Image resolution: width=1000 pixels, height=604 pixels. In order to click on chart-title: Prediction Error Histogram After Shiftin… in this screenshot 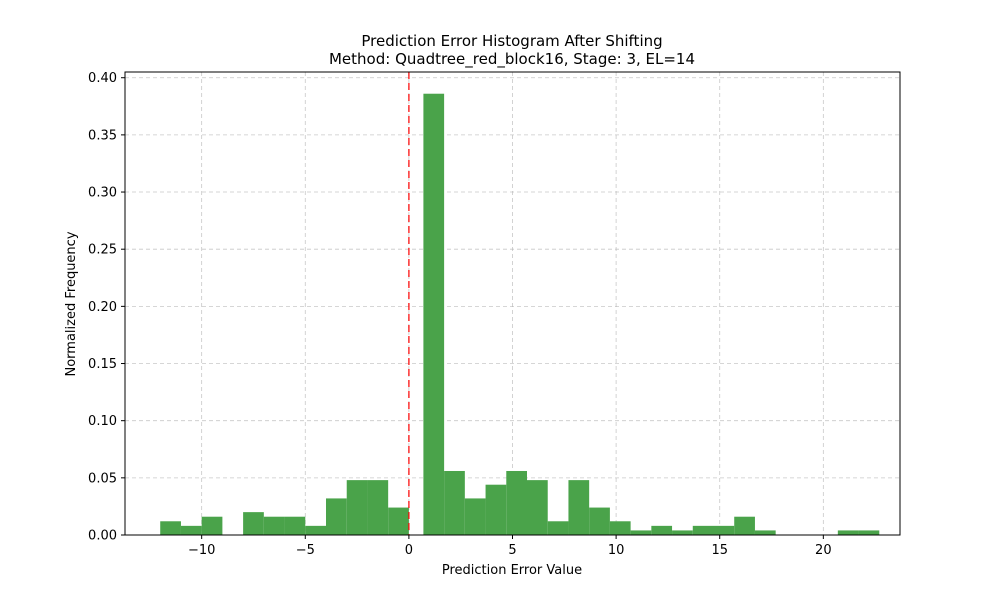, I will do `click(511, 41)`.